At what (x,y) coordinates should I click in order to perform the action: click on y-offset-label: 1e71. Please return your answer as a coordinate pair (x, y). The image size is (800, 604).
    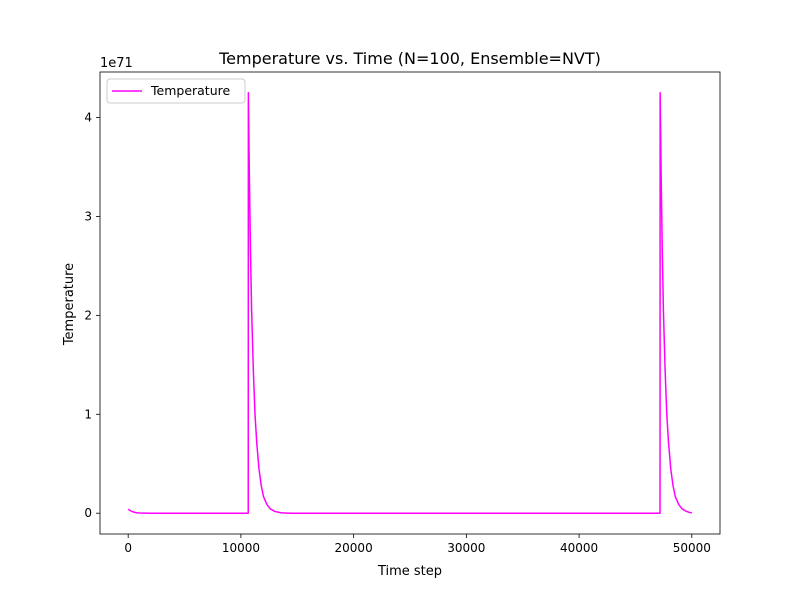
    Looking at the image, I should click on (116, 63).